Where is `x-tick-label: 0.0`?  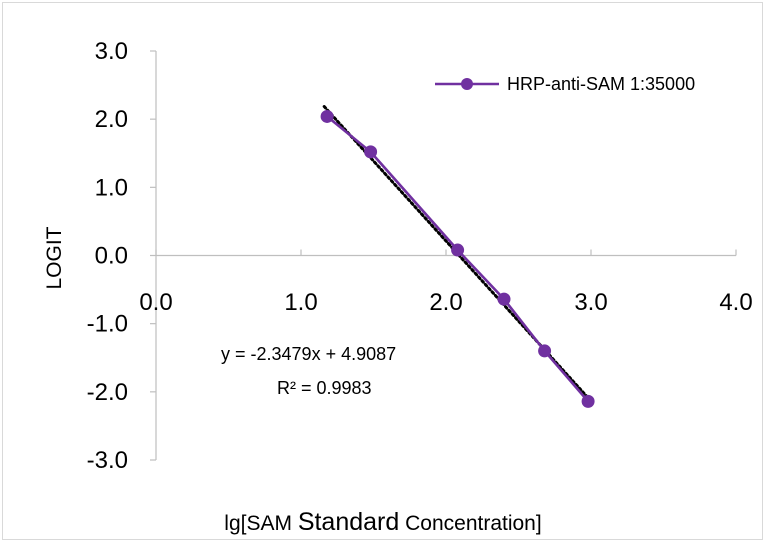
x-tick-label: 0.0 is located at coordinates (155, 302).